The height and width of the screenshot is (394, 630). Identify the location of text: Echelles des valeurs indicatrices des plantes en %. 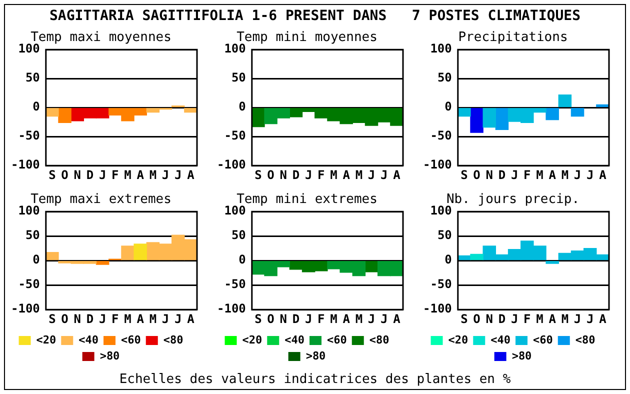
(315, 379).